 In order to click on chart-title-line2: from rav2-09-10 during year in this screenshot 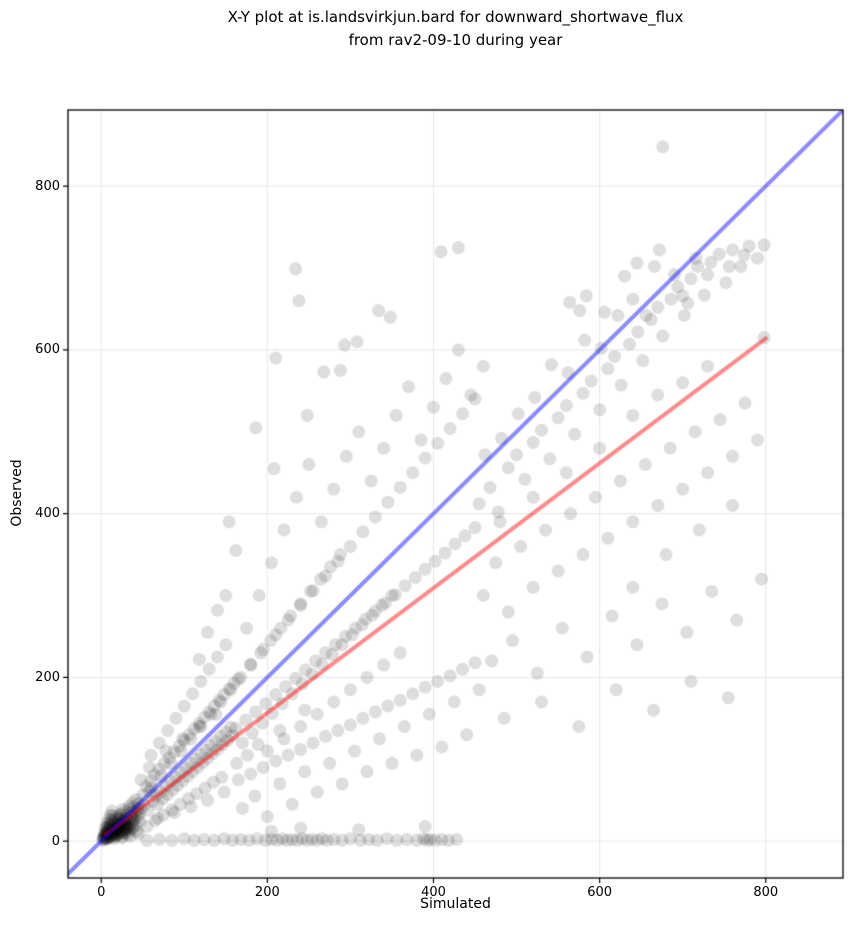, I will do `click(455, 40)`.